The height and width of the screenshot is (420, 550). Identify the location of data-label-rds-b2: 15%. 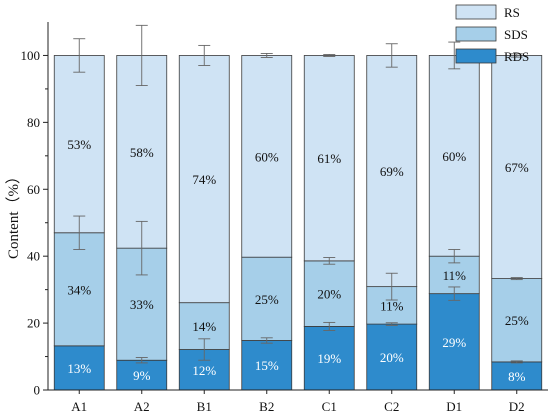
(267, 365).